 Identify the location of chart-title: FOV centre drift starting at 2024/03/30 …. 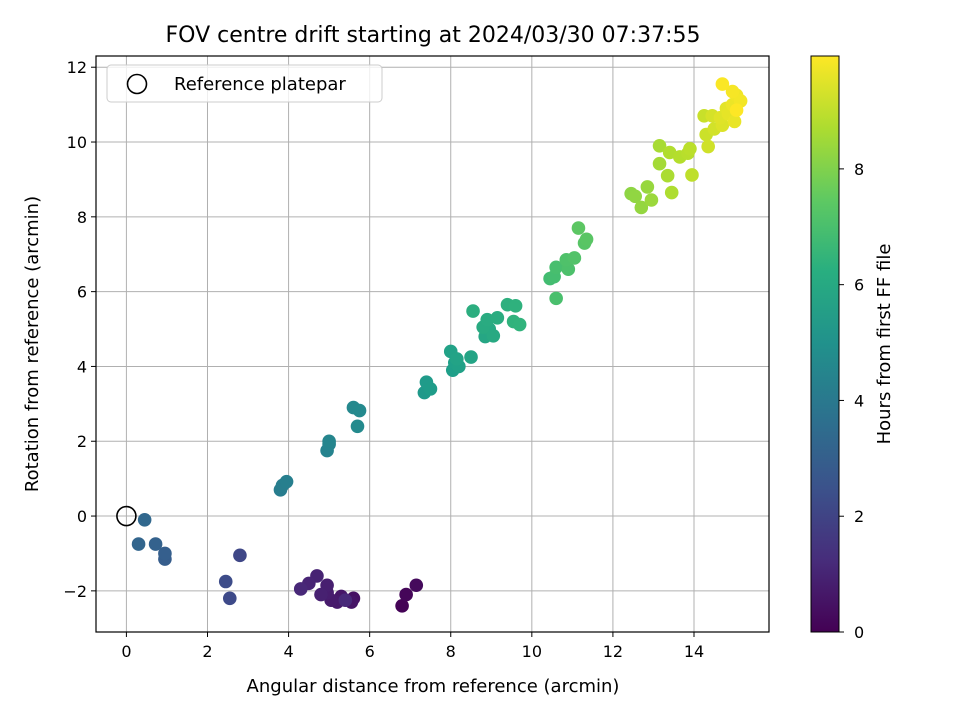
(433, 35).